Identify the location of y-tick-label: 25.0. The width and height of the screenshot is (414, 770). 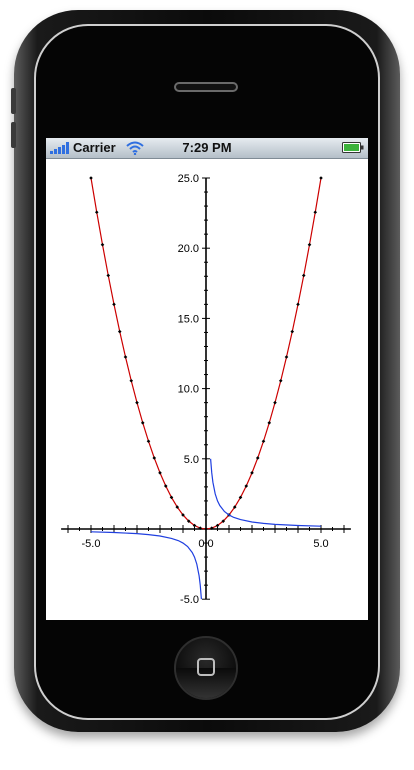
(188, 179).